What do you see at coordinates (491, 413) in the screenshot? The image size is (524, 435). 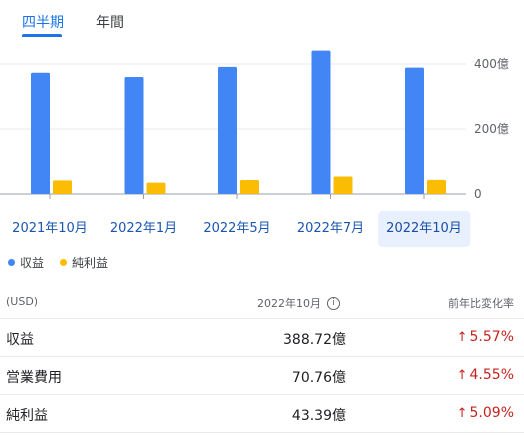 I see `change-value: 5.09%` at bounding box center [491, 413].